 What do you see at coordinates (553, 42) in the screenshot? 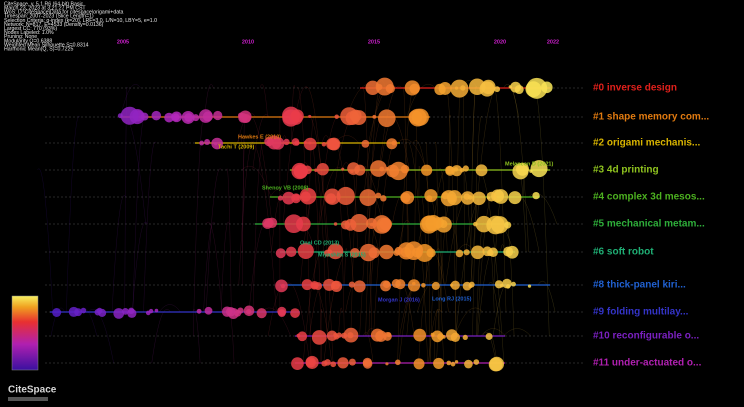
I see `year-label: 2022` at bounding box center [553, 42].